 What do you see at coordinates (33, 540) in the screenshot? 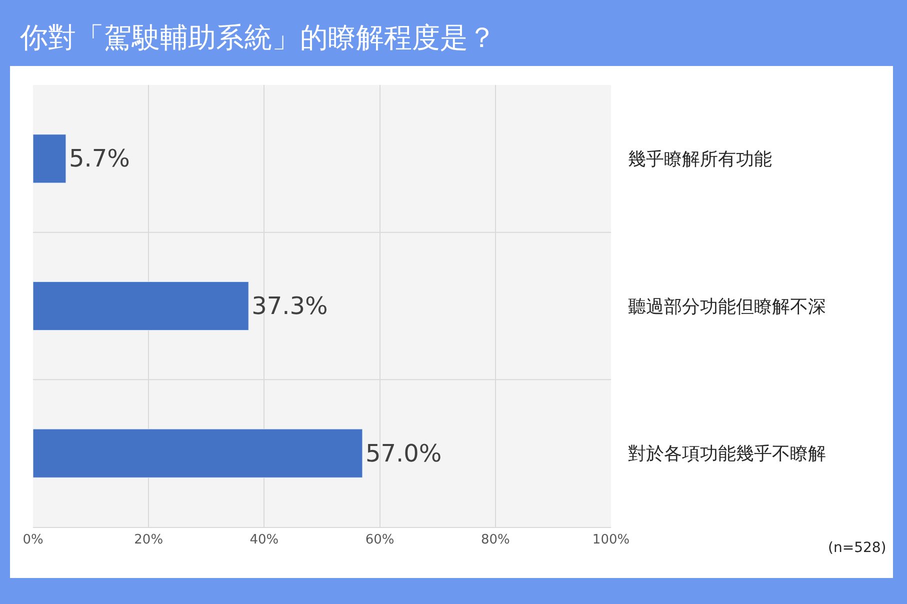
I see `x-tick-label: 0%` at bounding box center [33, 540].